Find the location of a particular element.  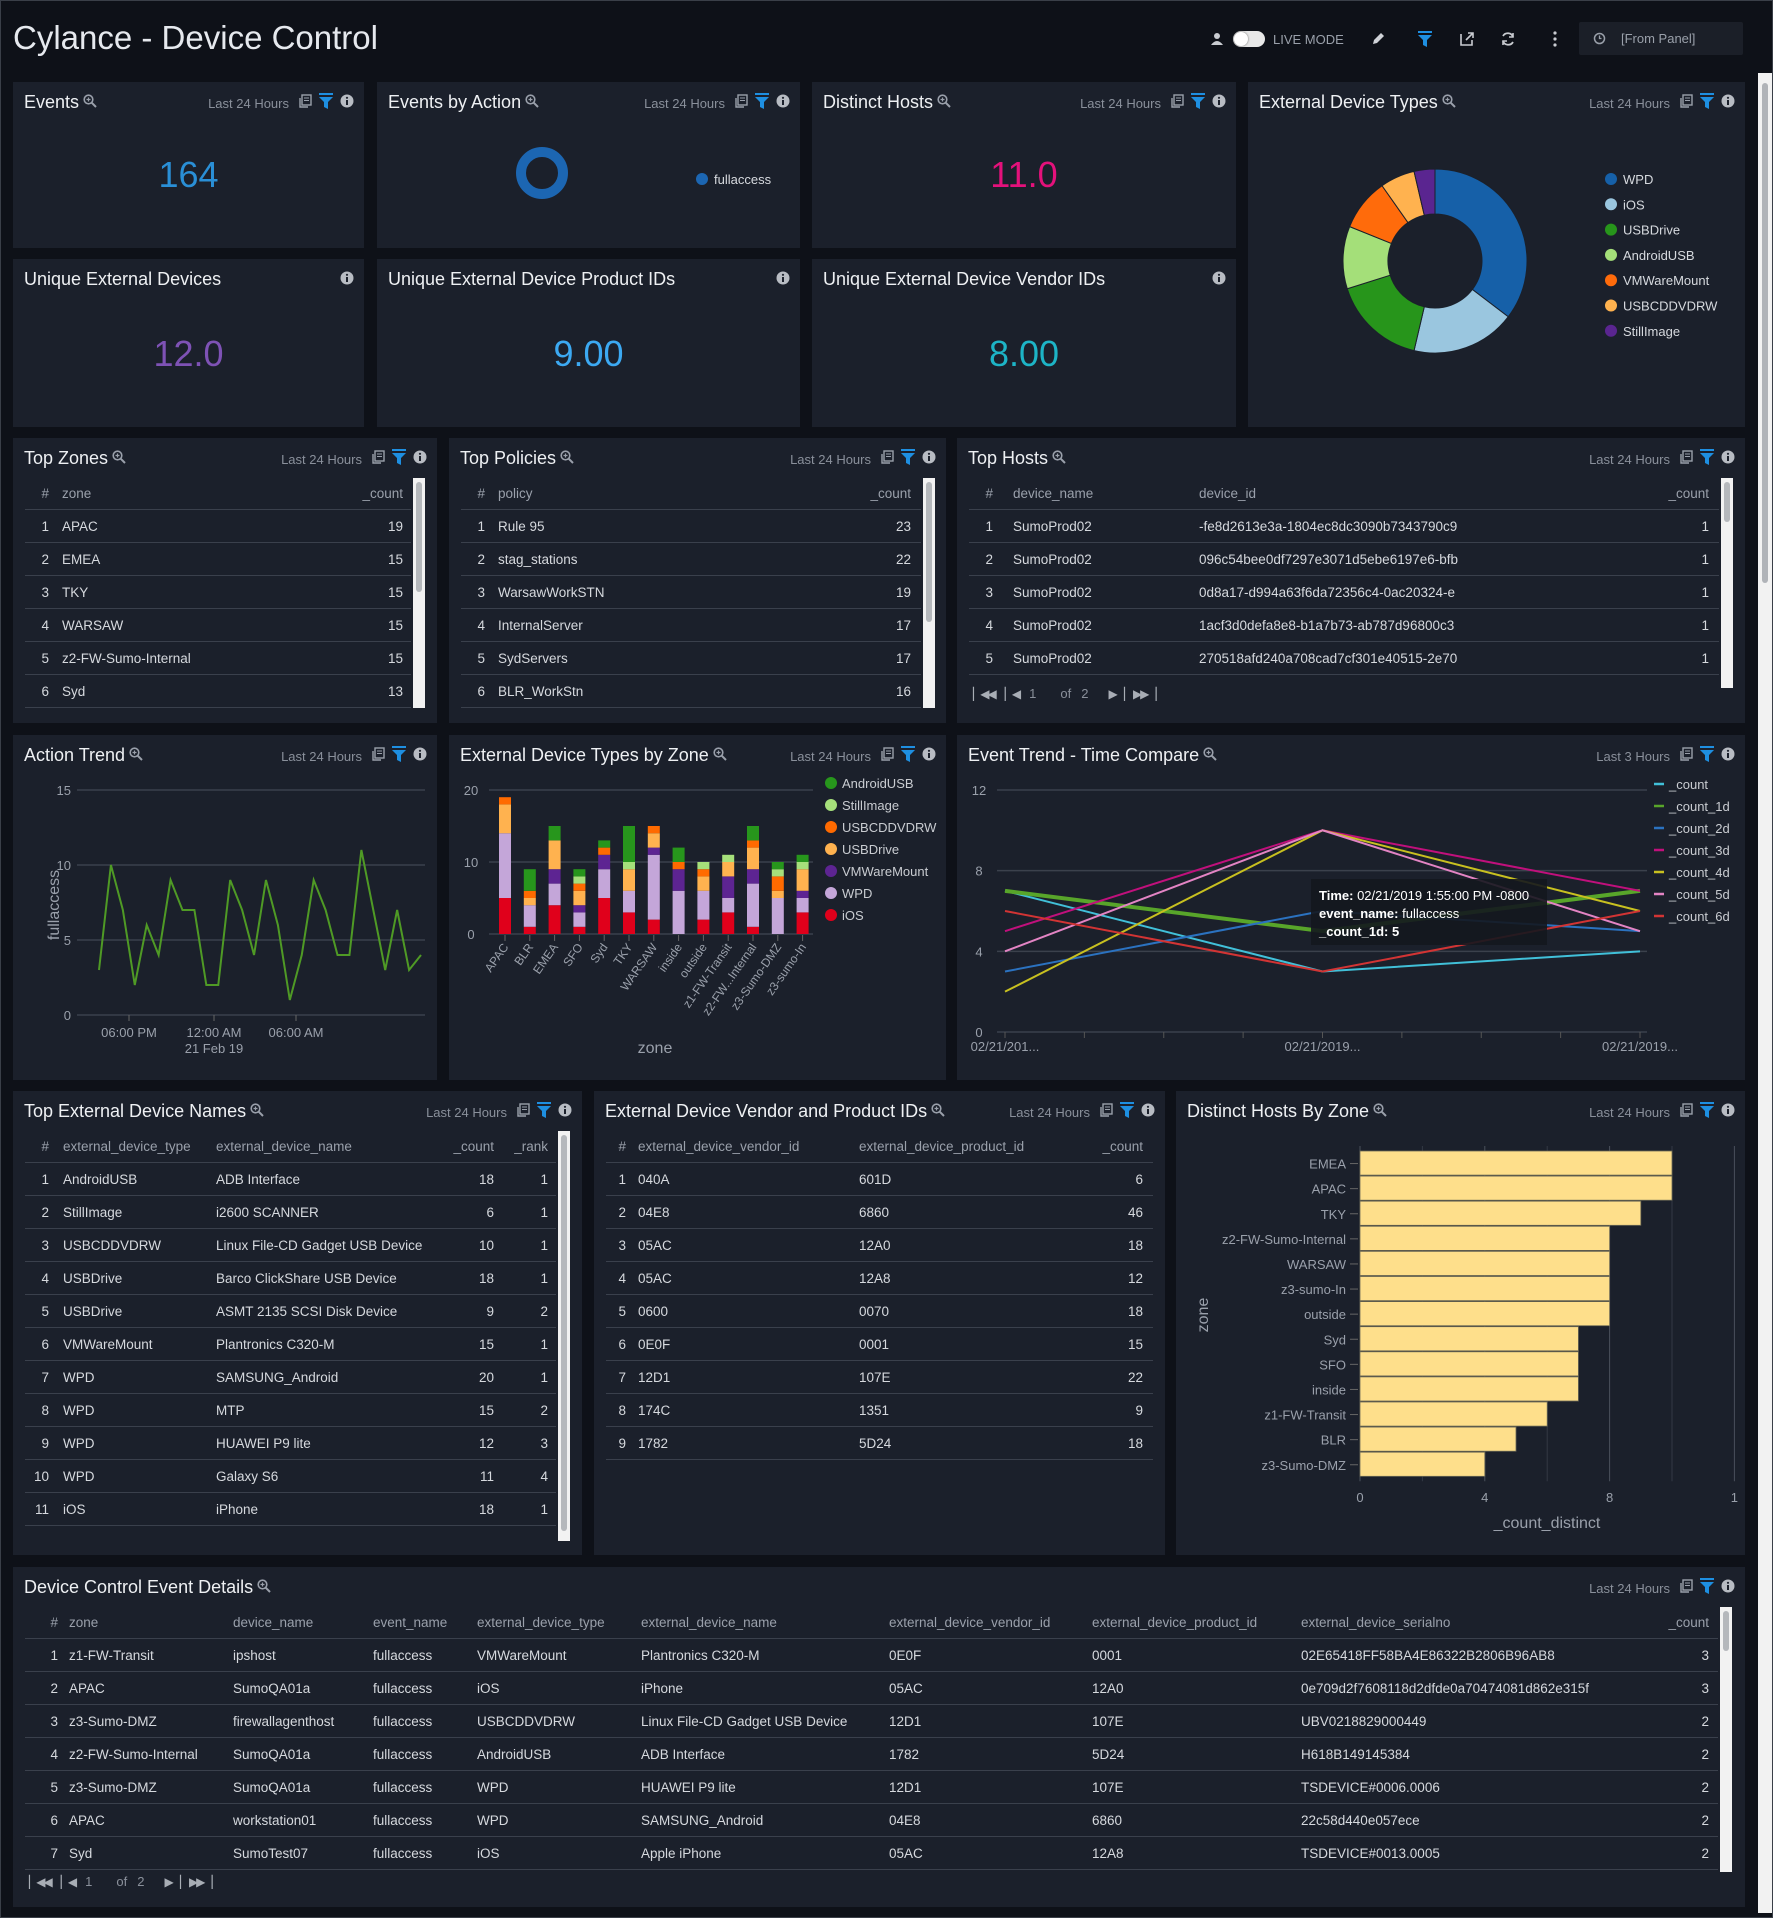

table-row: 2 stag_stations 22 is located at coordinates (691, 559).